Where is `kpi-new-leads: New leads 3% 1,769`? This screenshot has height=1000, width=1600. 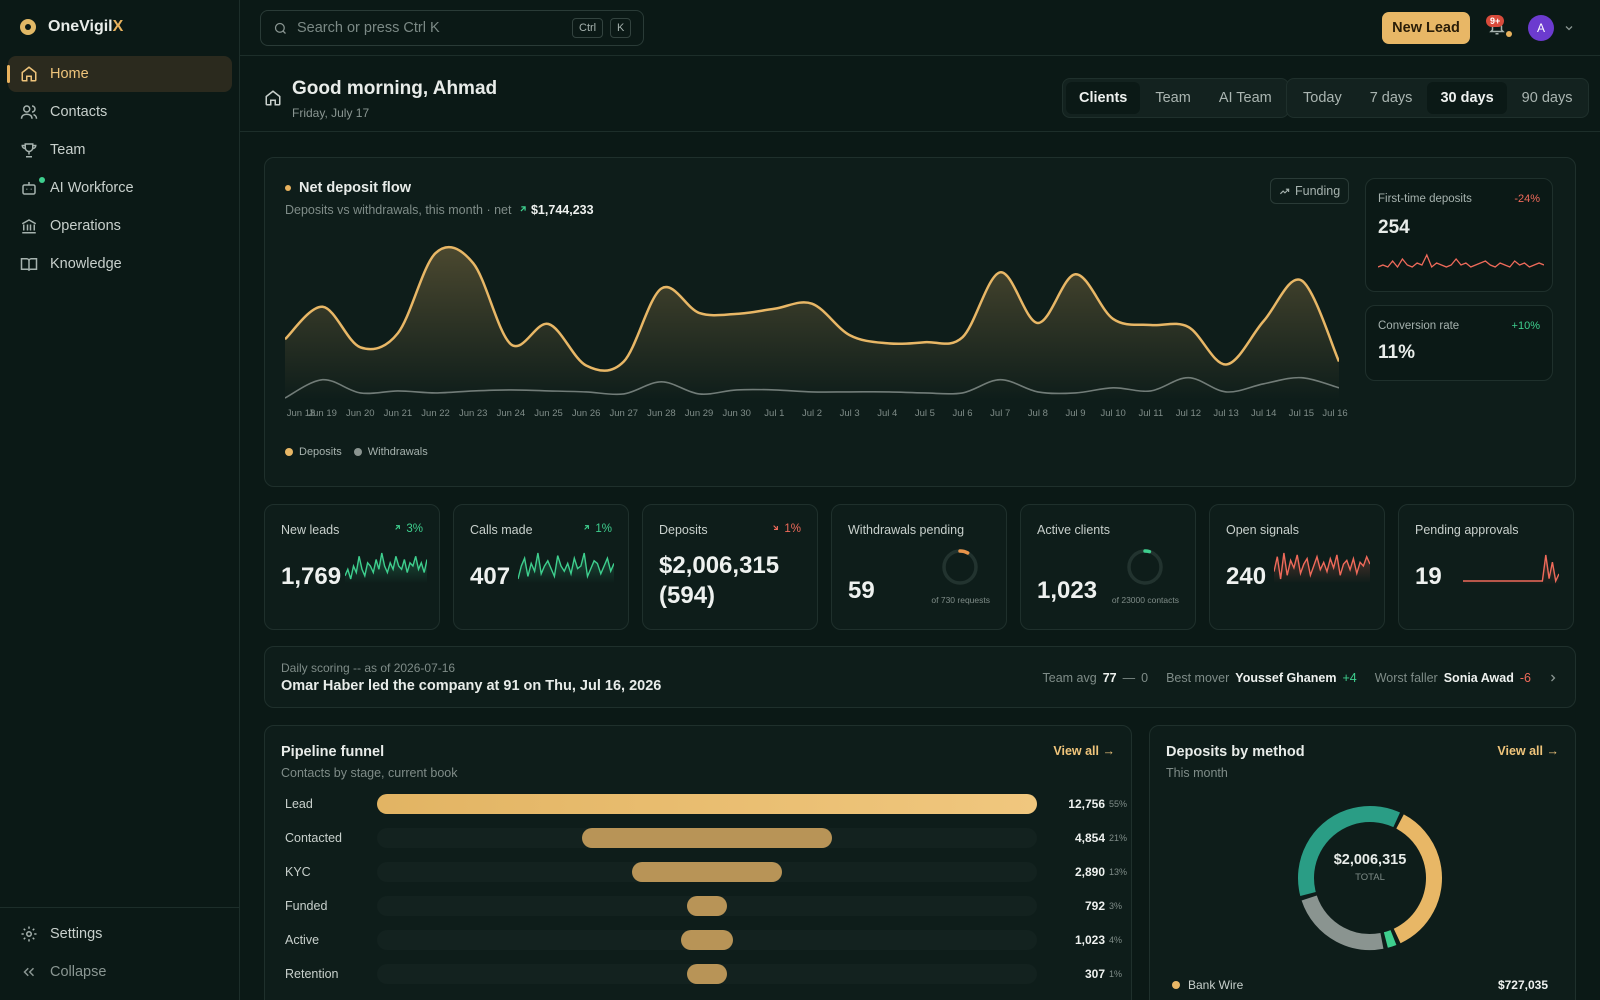
kpi-new-leads: New leads 3% 1,769 is located at coordinates (352, 567).